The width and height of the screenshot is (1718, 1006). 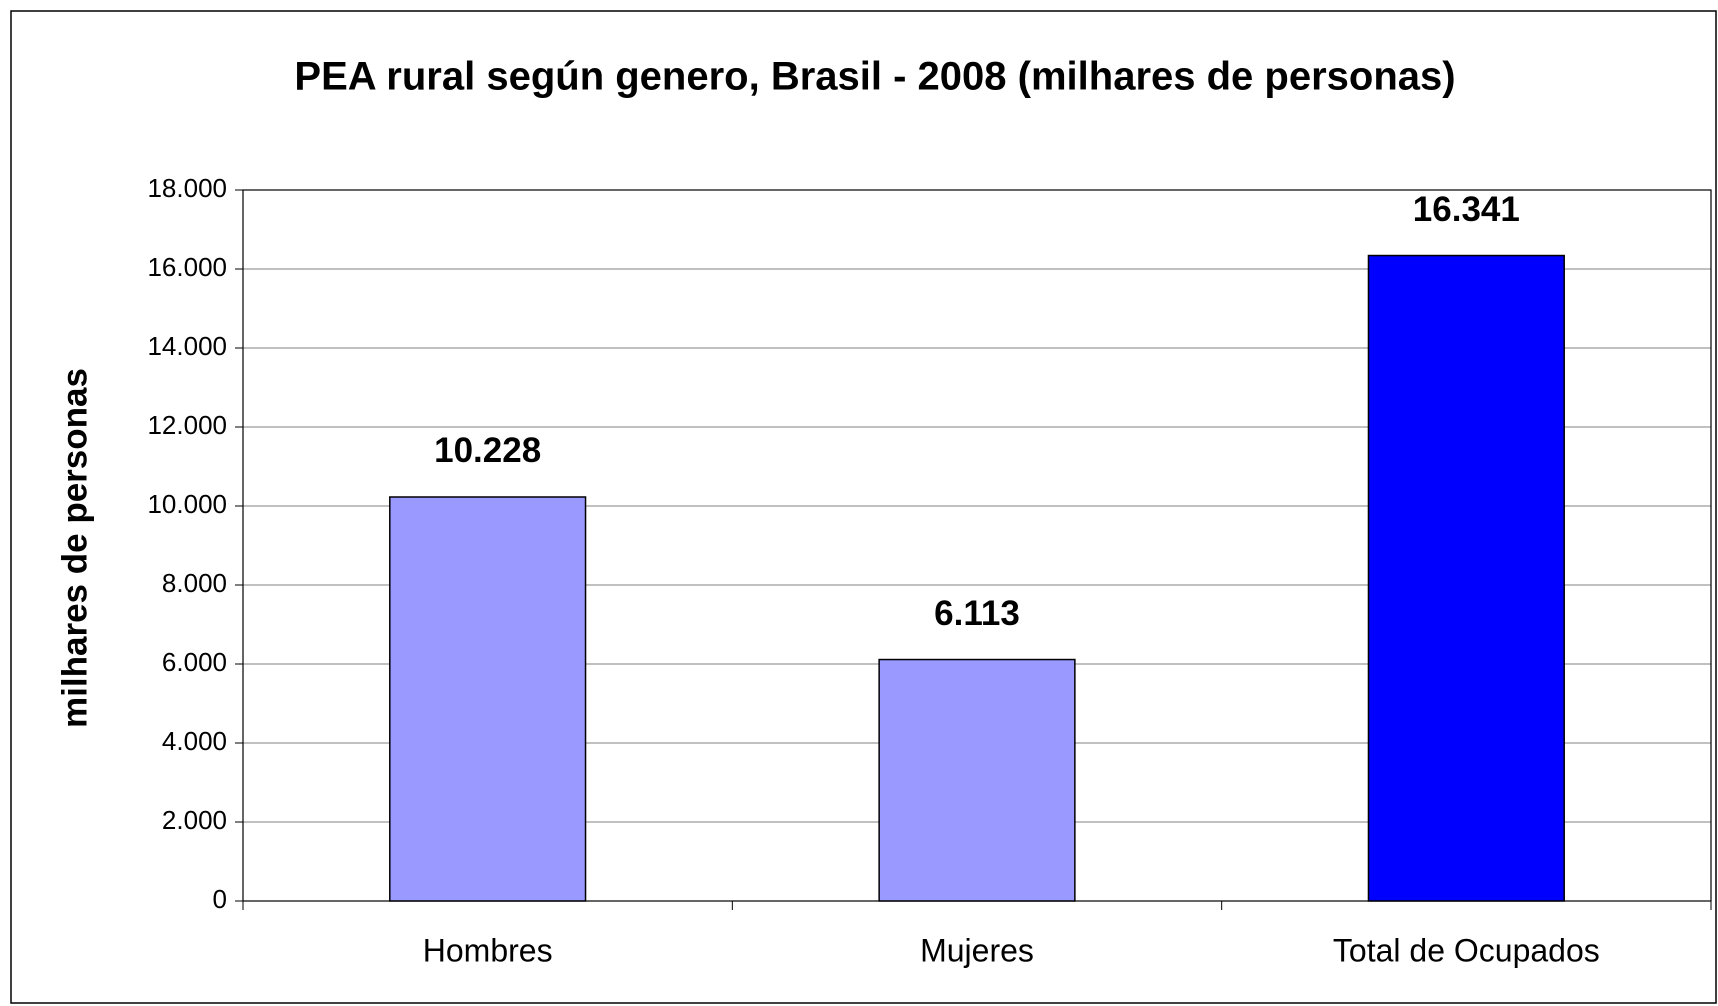 What do you see at coordinates (194, 741) in the screenshot?
I see `y-tick-label: 4.000` at bounding box center [194, 741].